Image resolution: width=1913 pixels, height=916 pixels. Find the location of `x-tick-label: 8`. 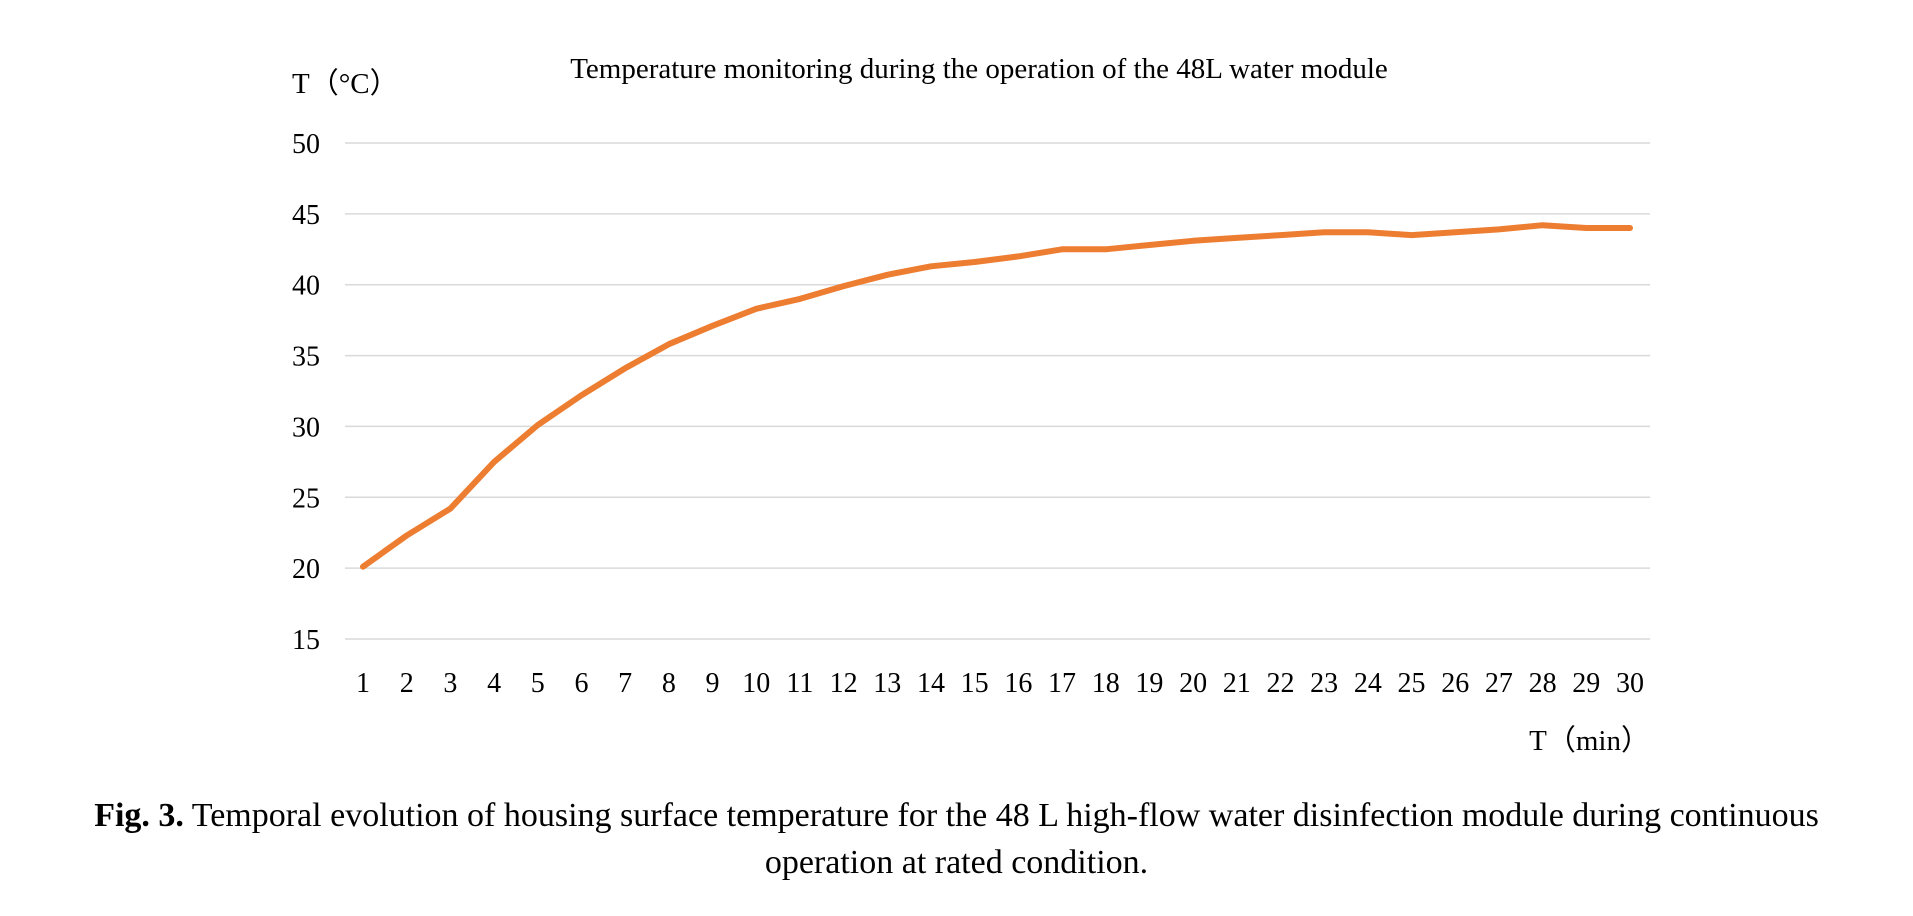

x-tick-label: 8 is located at coordinates (669, 683).